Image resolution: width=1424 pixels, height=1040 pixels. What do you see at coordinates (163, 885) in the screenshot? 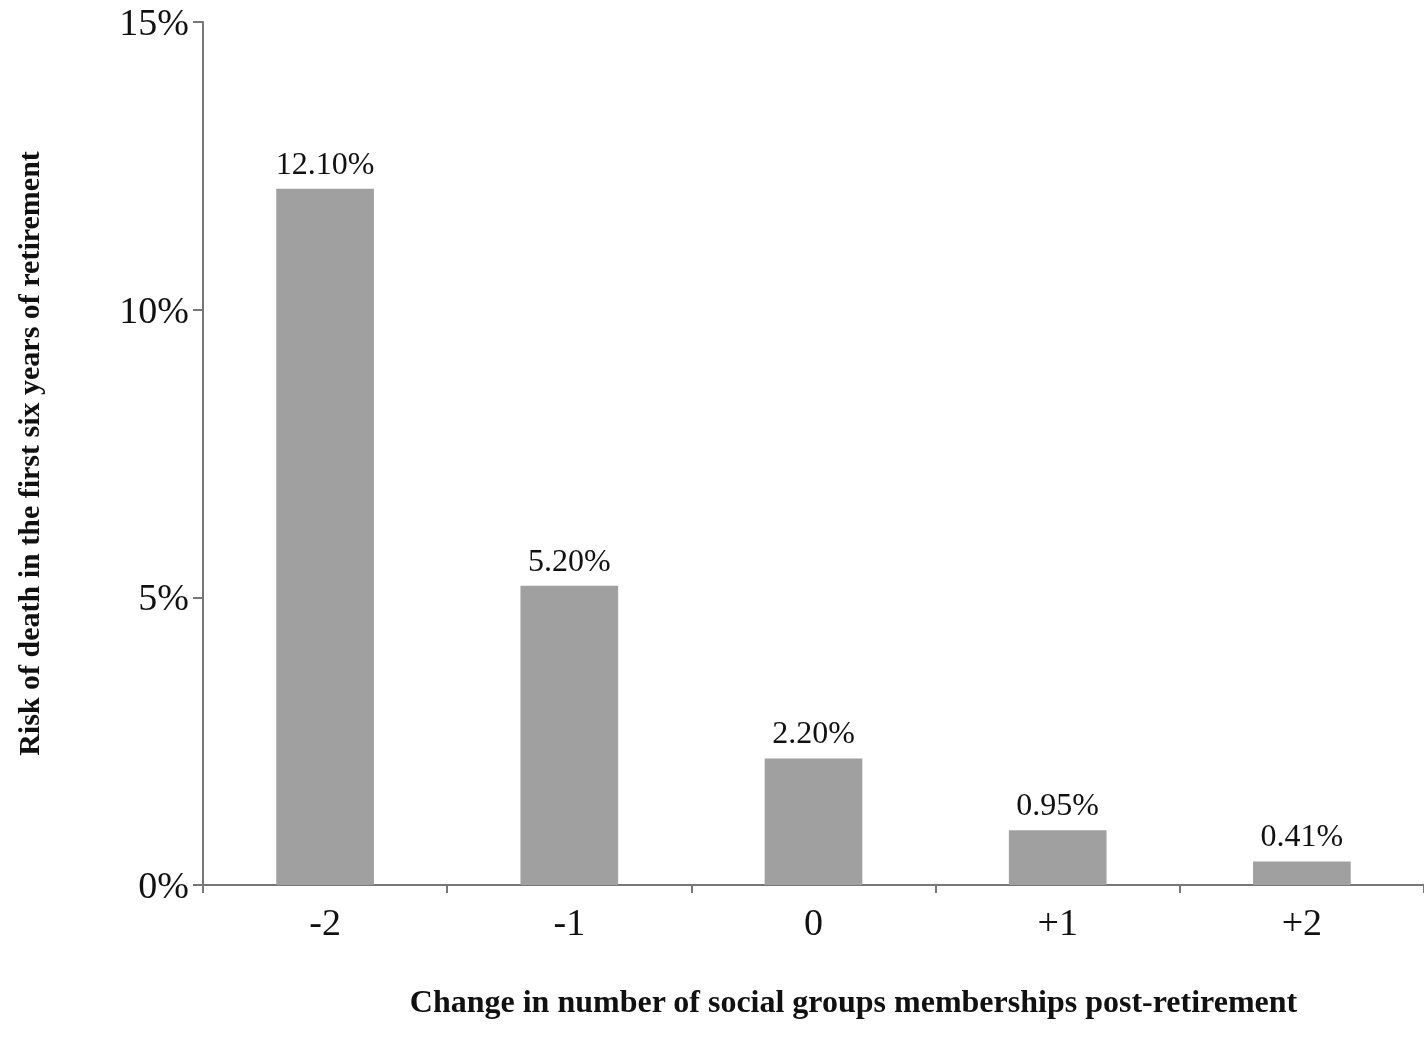
I see `y-tick-label: 0%` at bounding box center [163, 885].